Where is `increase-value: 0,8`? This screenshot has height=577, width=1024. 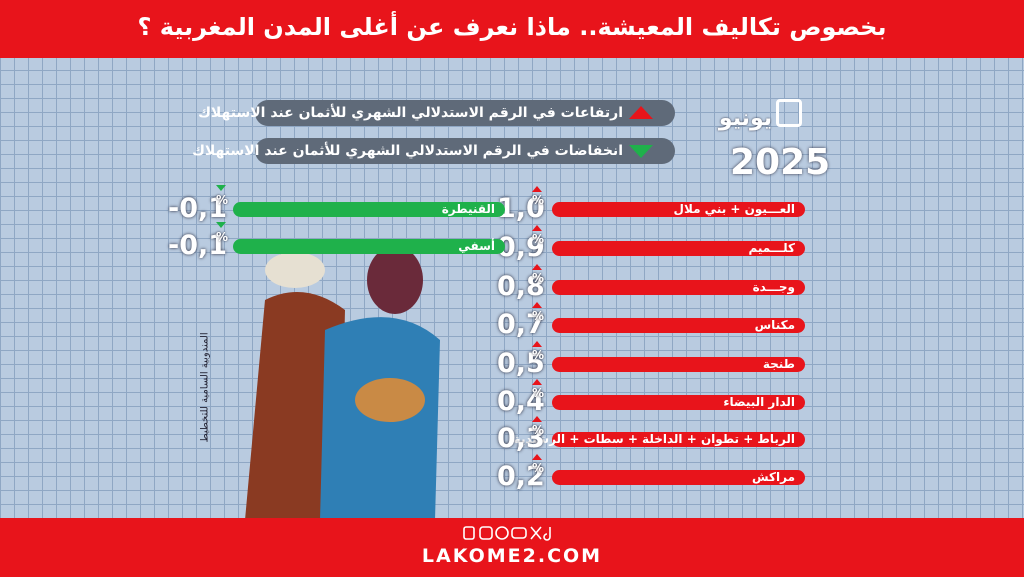
increase-value: 0,8 is located at coordinates (521, 286).